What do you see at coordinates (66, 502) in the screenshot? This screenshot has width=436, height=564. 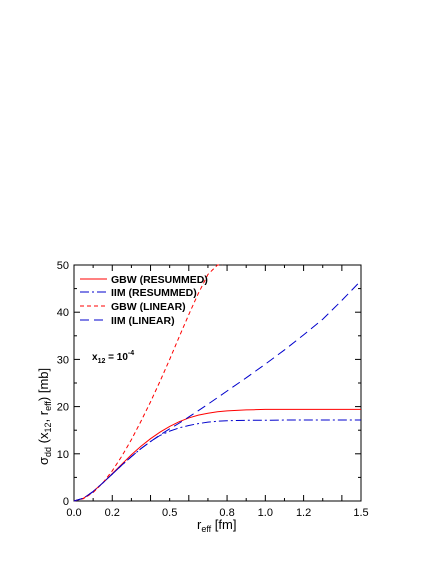 I see `y-tick-label: 0` at bounding box center [66, 502].